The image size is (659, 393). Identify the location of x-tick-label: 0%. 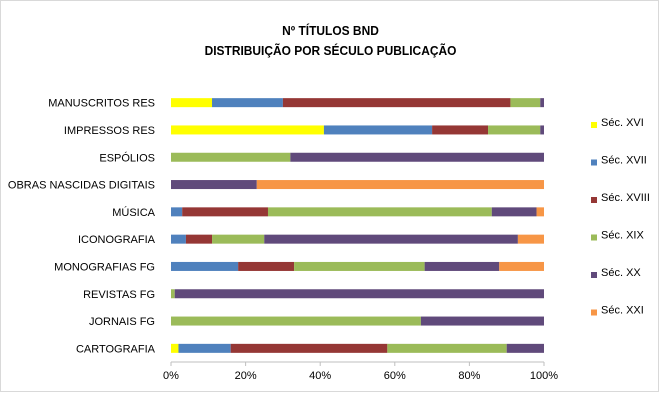
(171, 376).